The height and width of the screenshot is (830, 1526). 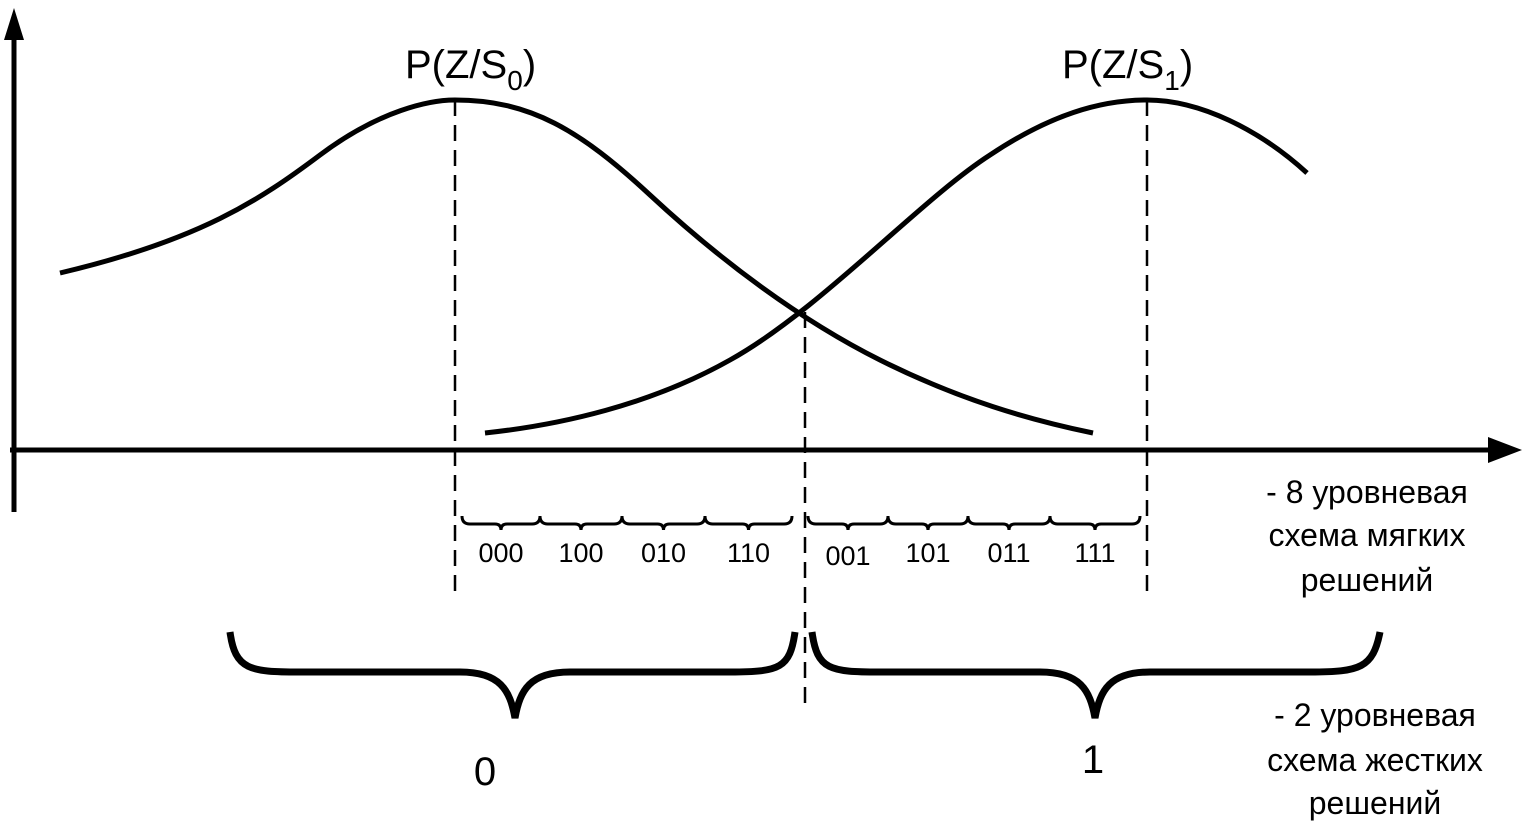 I want to click on curve-label: P(Z/S0), so click(x=470, y=69).